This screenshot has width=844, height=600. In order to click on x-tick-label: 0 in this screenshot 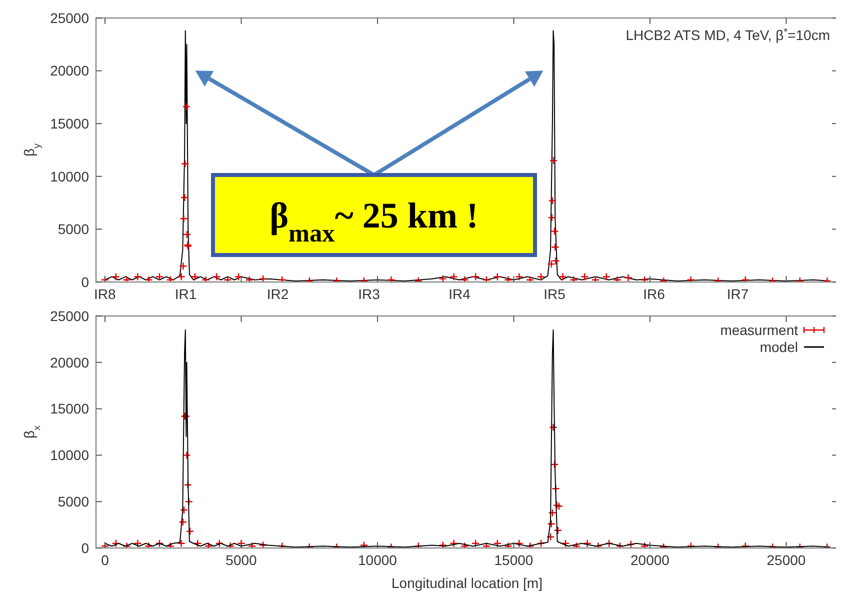, I will do `click(105, 560)`.